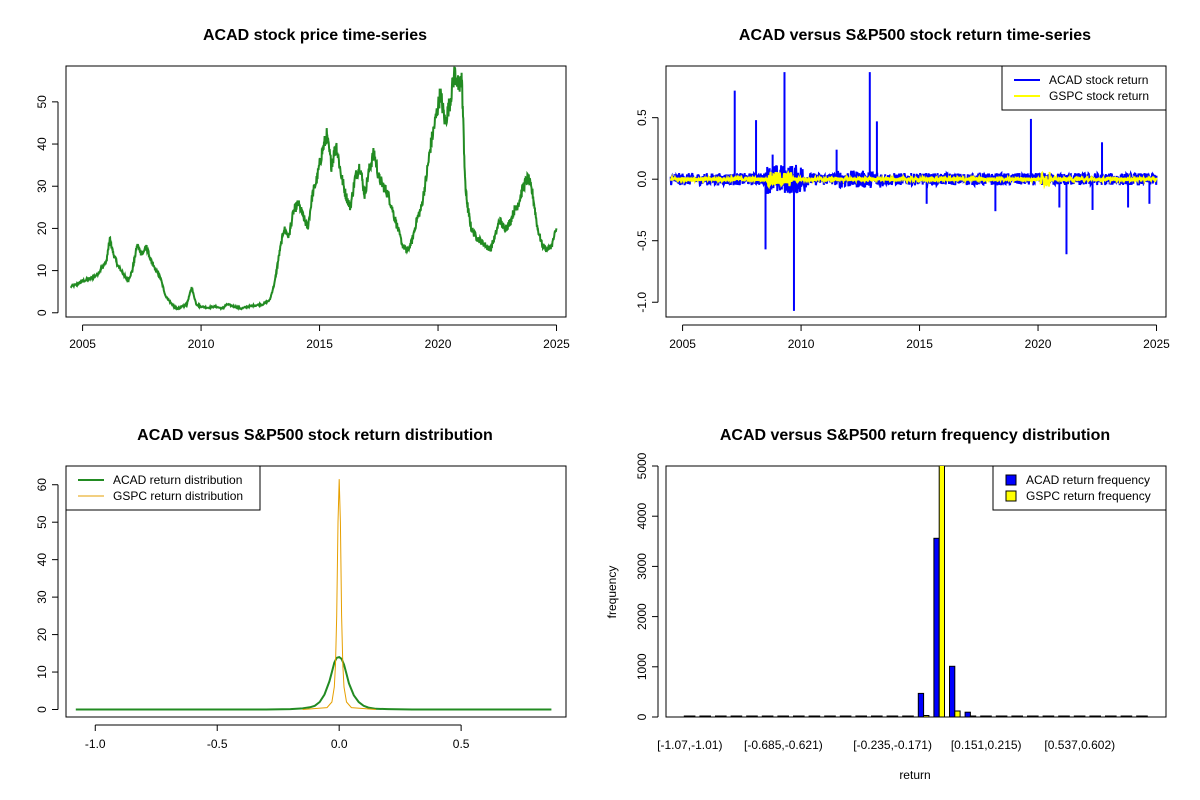 The width and height of the screenshot is (1200, 800). Describe the element at coordinates (913, 180) in the screenshot. I see `series-line-gspc-return` at that location.